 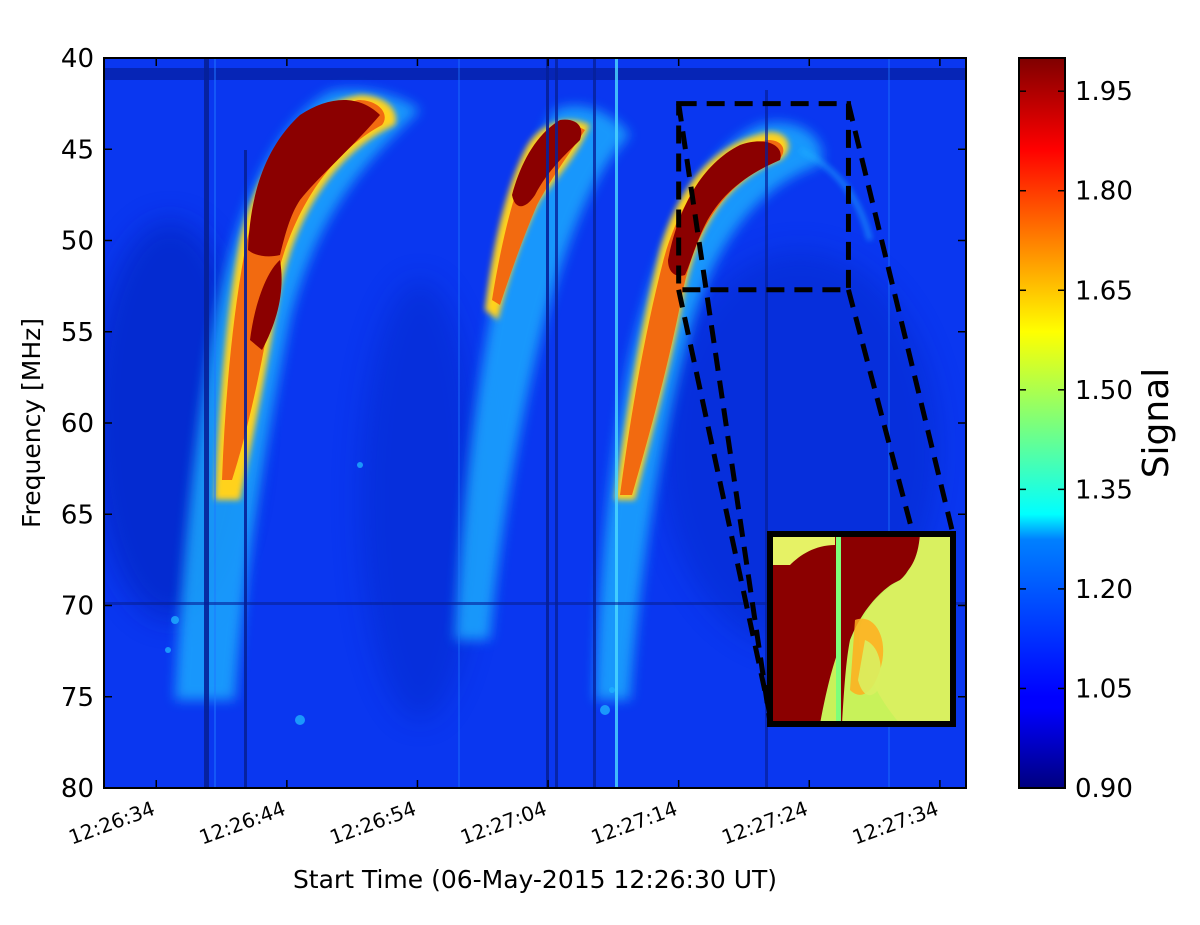 What do you see at coordinates (242, 822) in the screenshot?
I see `x-tick-label: 12:26:44` at bounding box center [242, 822].